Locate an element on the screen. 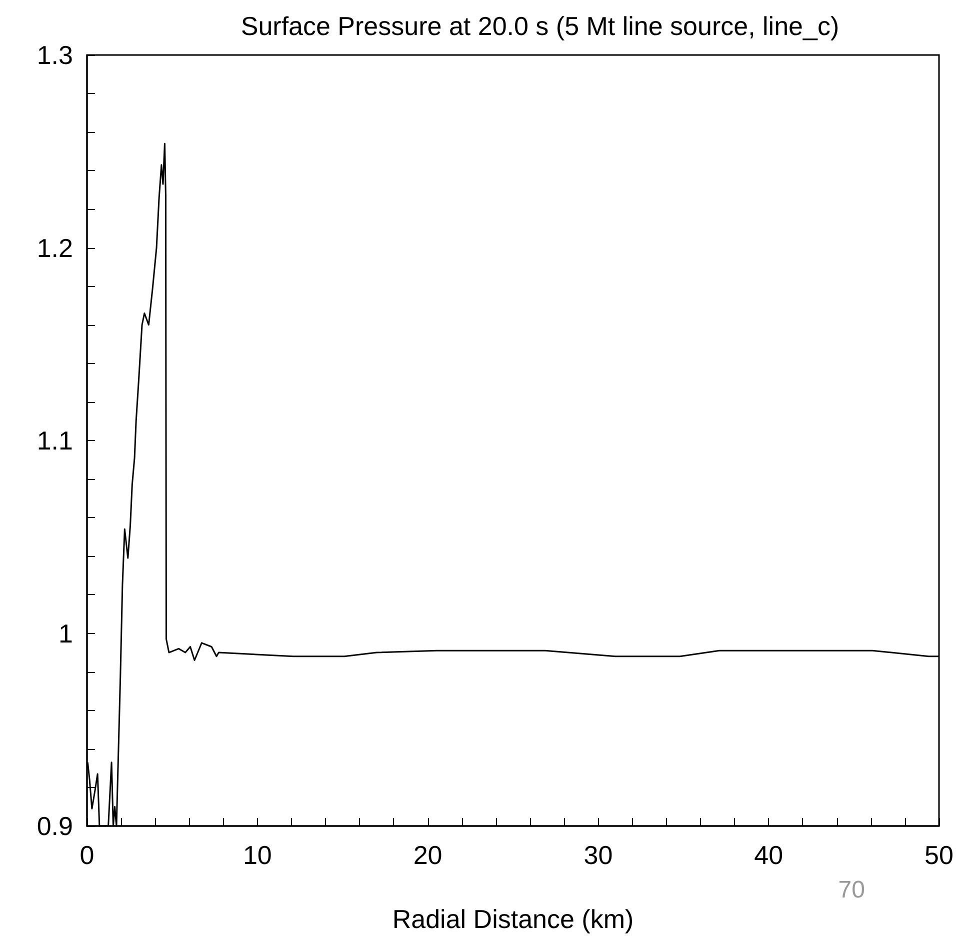  x-tick-label: 0 is located at coordinates (87, 855).